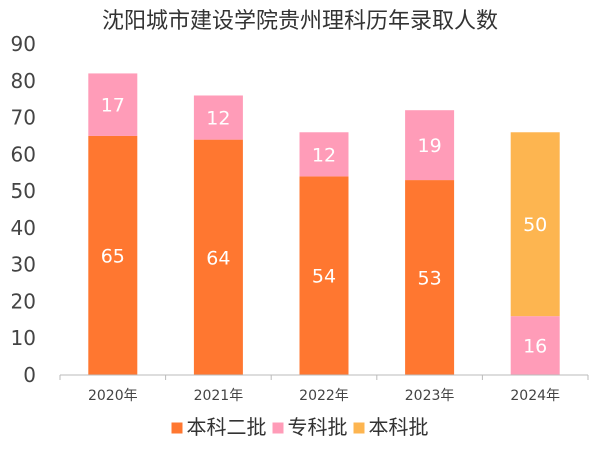 This screenshot has width=600, height=450. I want to click on x-axis: 2020年 2021年 2022年 2023年 2024年, so click(324, 389).